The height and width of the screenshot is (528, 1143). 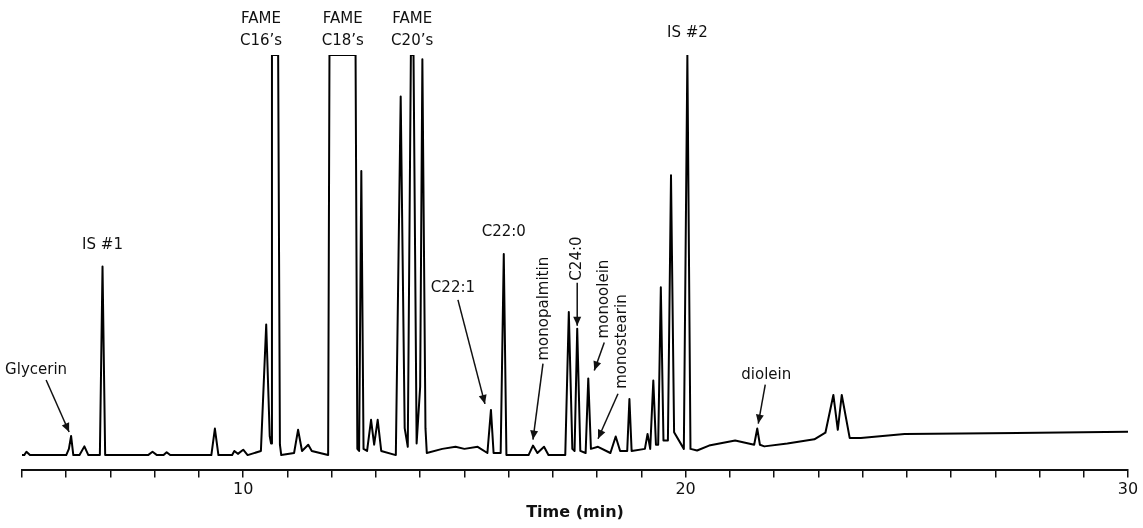 What do you see at coordinates (576, 258) in the screenshot?
I see `annotation: C24:0` at bounding box center [576, 258].